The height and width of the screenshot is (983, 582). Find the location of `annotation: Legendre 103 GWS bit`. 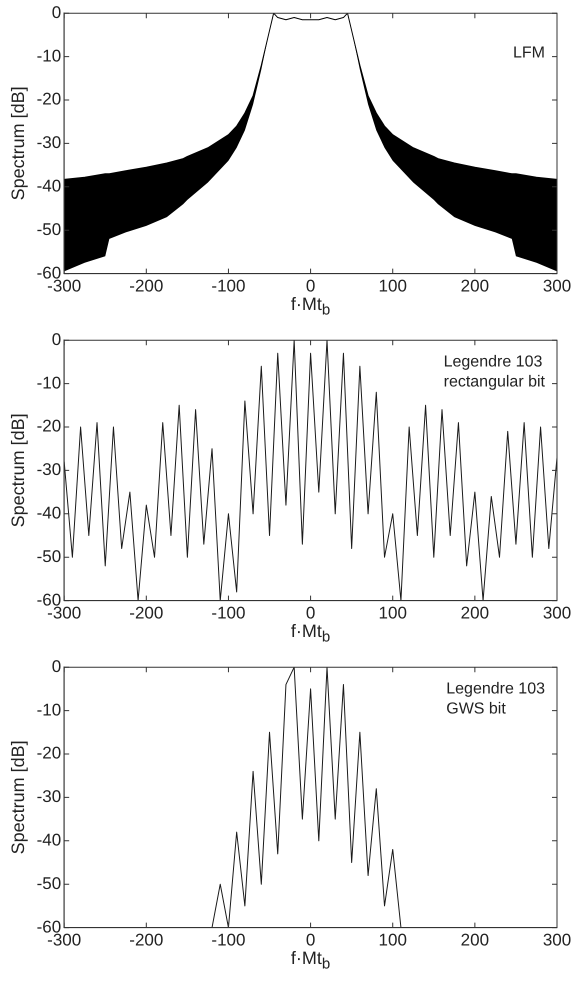

annotation: Legendre 103 GWS bit is located at coordinates (496, 699).